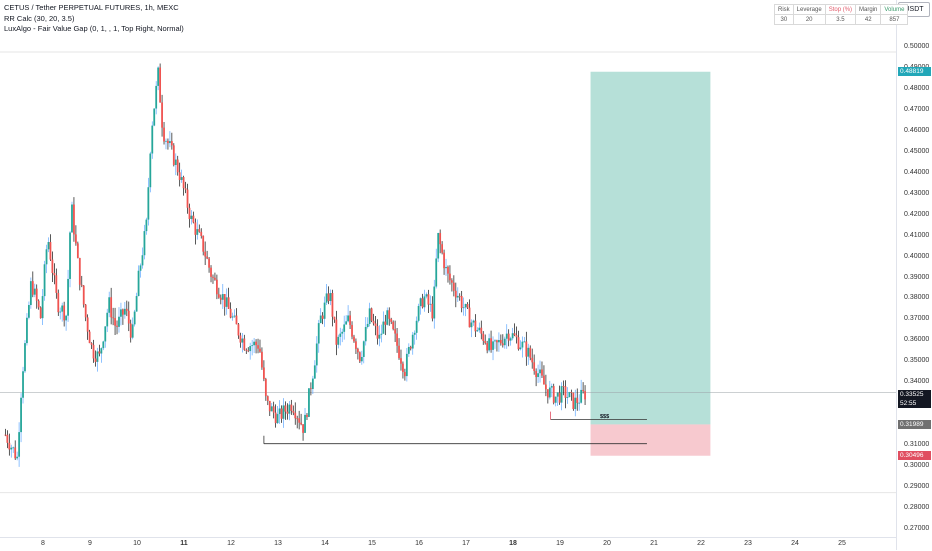  I want to click on time-tick: 8, so click(43, 543).